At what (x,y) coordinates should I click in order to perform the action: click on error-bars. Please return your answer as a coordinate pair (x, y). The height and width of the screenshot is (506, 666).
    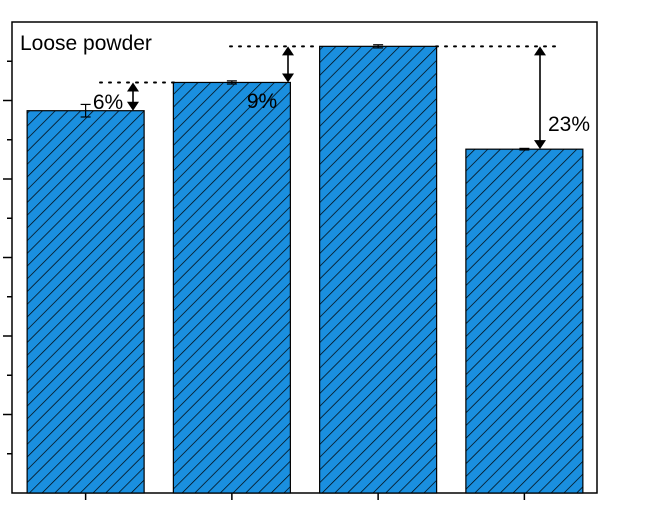
    Looking at the image, I should click on (305, 97).